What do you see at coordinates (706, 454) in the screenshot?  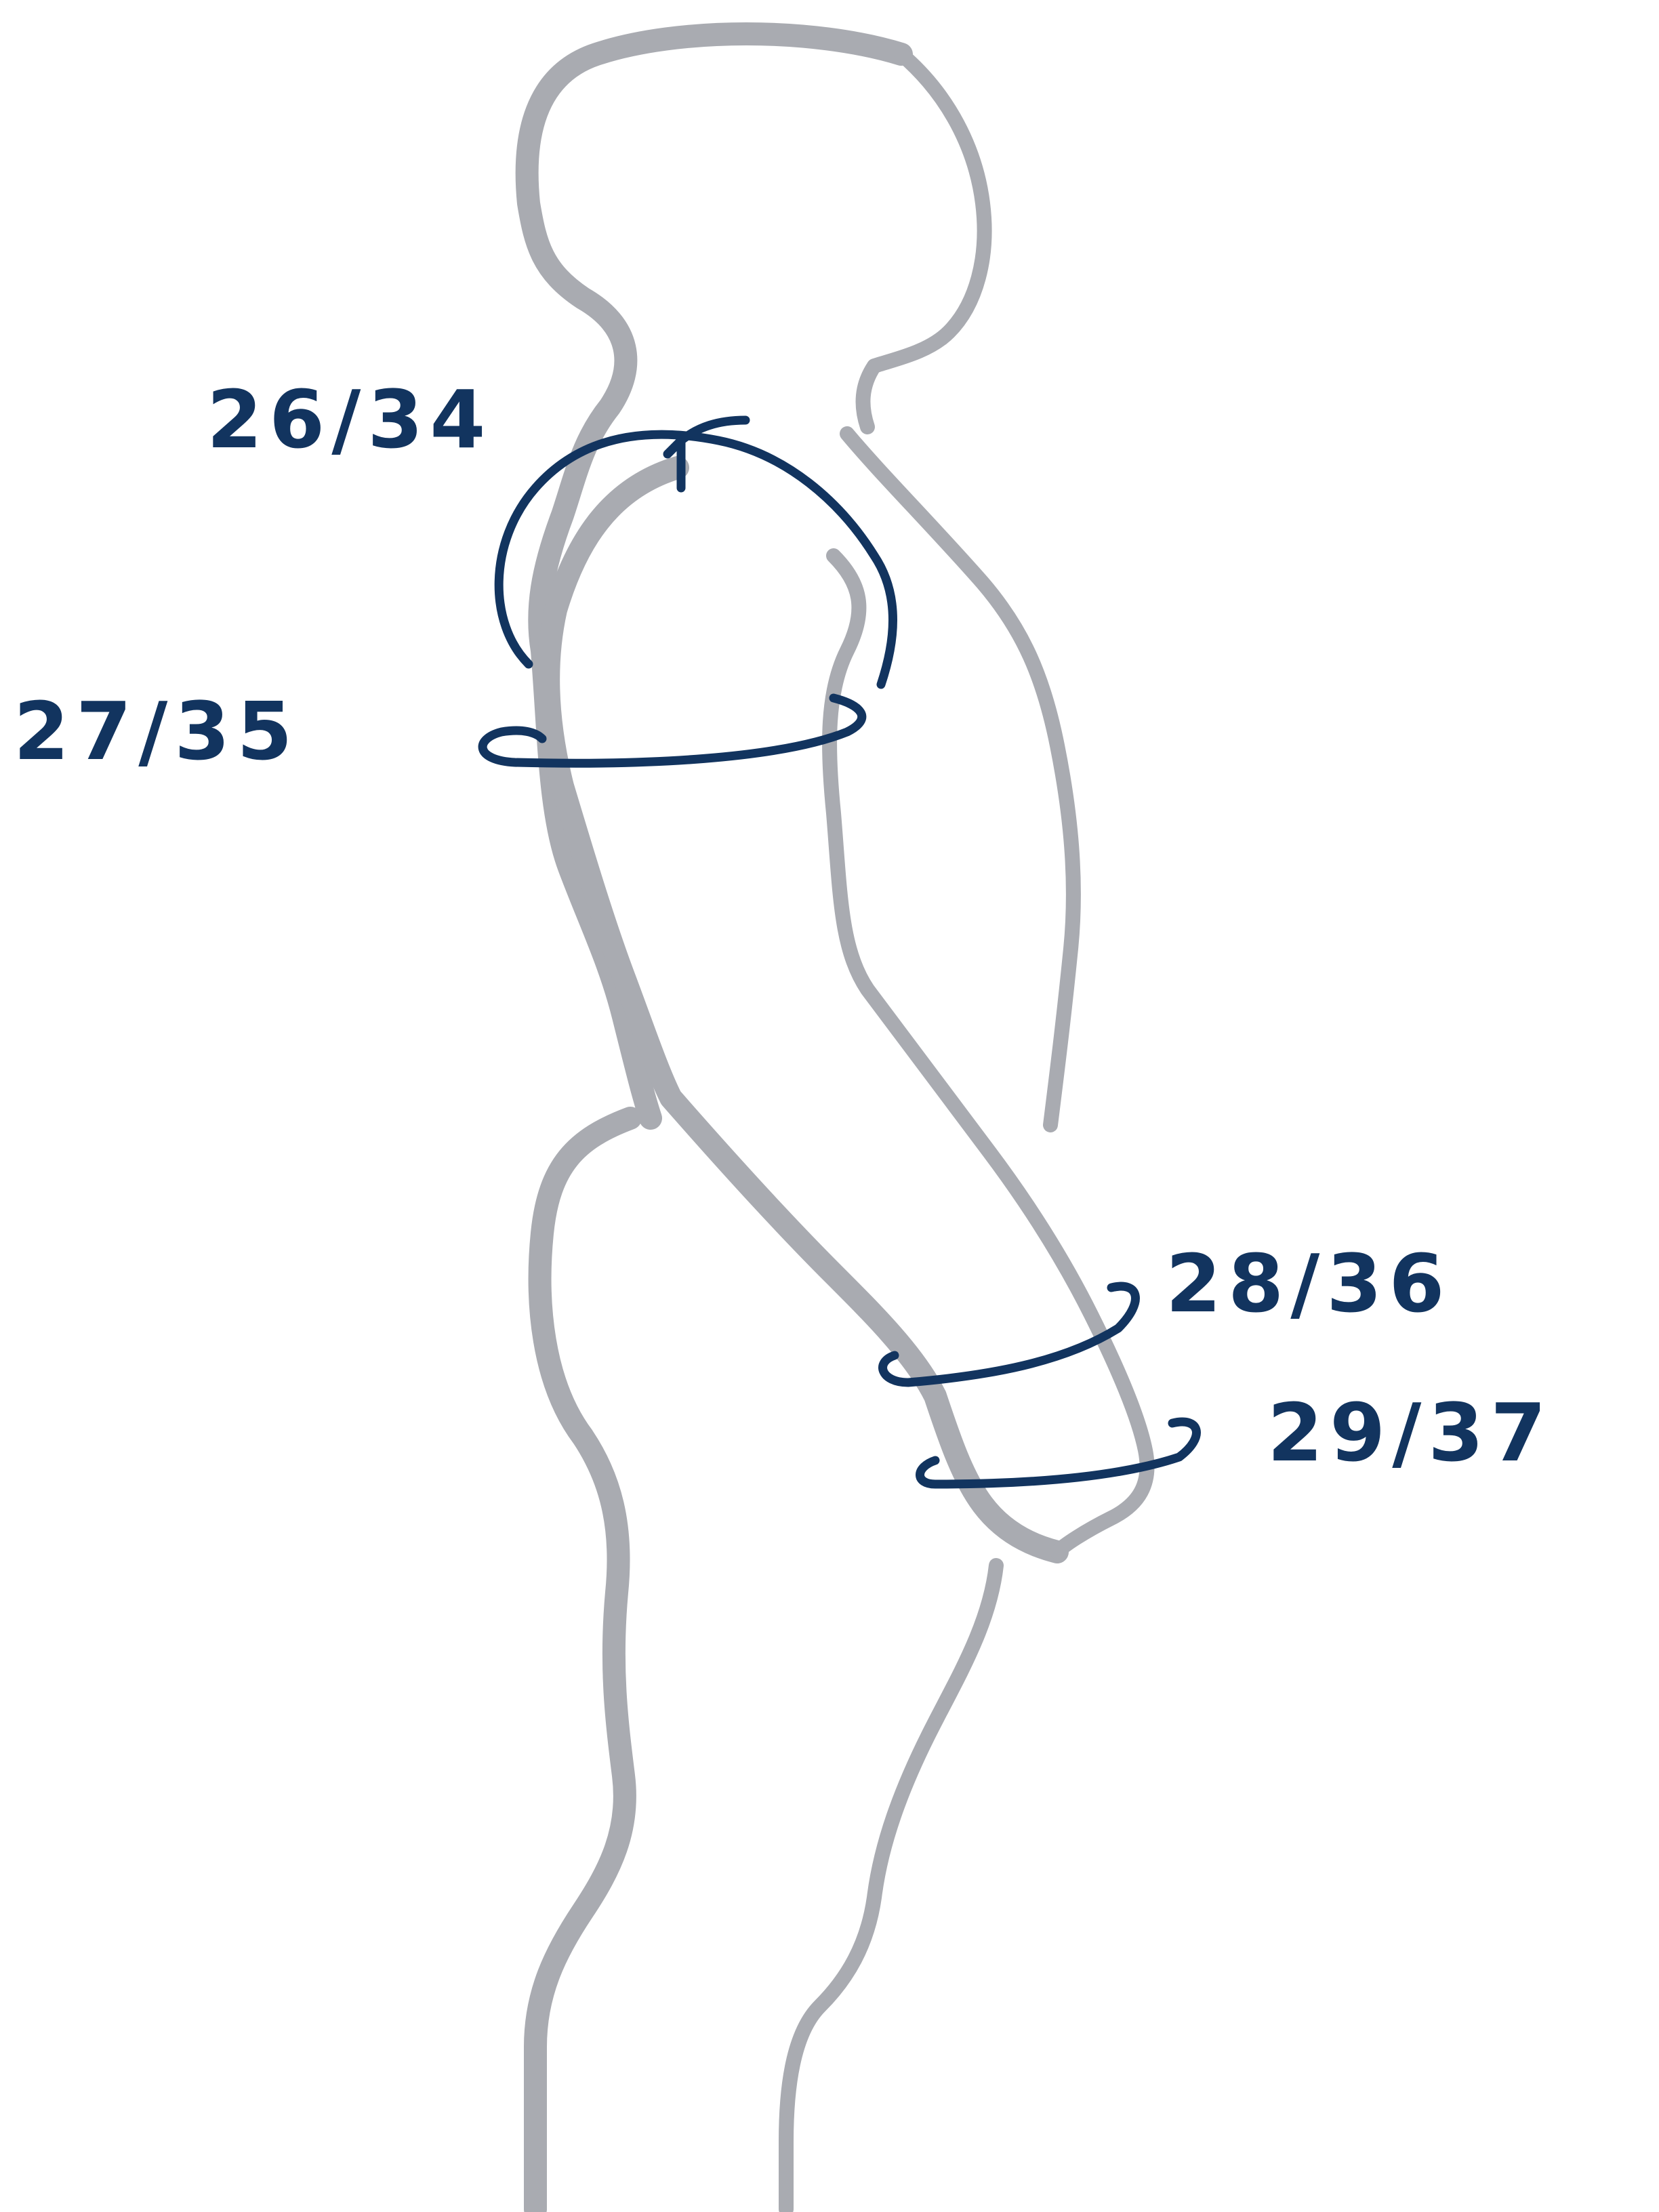 I see `shoulder-arrow-icon` at bounding box center [706, 454].